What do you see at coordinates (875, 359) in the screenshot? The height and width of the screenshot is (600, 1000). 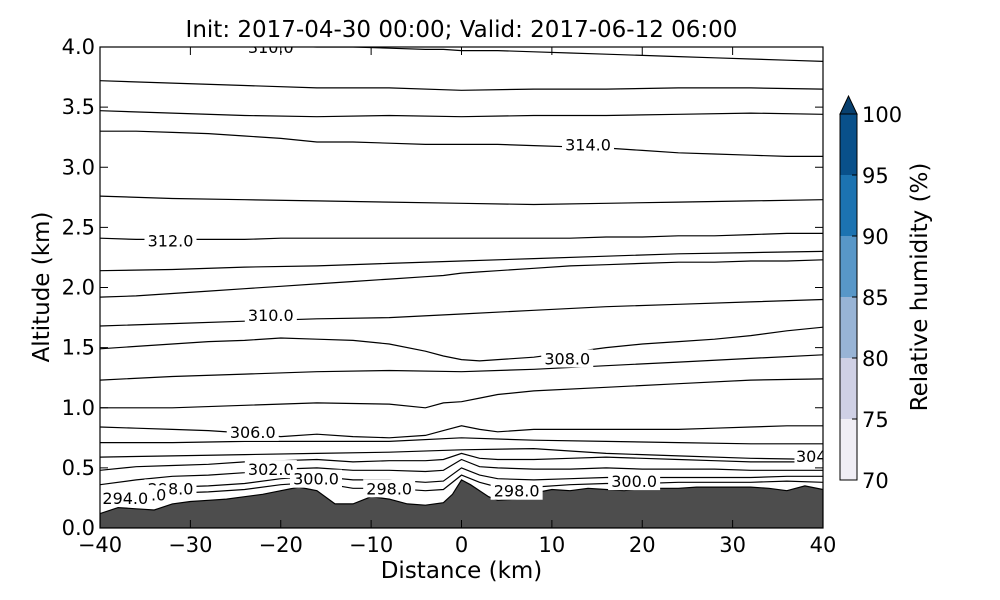 I see `colorbar-tick-label: 80` at bounding box center [875, 359].